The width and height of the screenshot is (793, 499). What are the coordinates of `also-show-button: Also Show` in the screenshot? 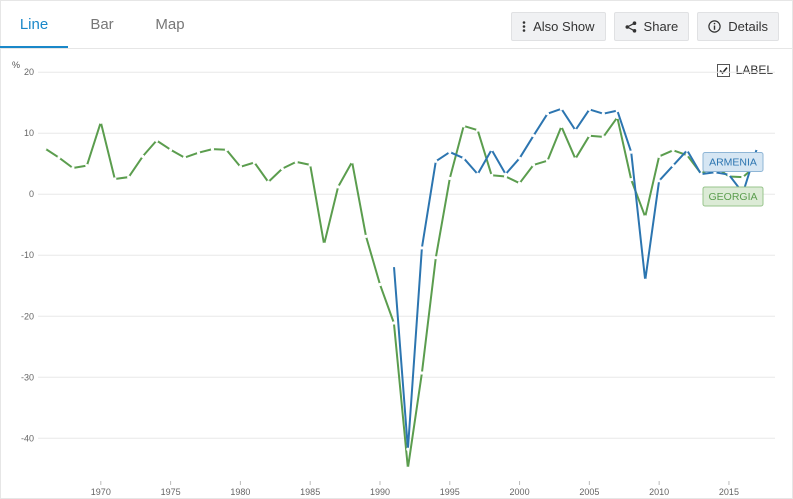 It's located at (558, 26).